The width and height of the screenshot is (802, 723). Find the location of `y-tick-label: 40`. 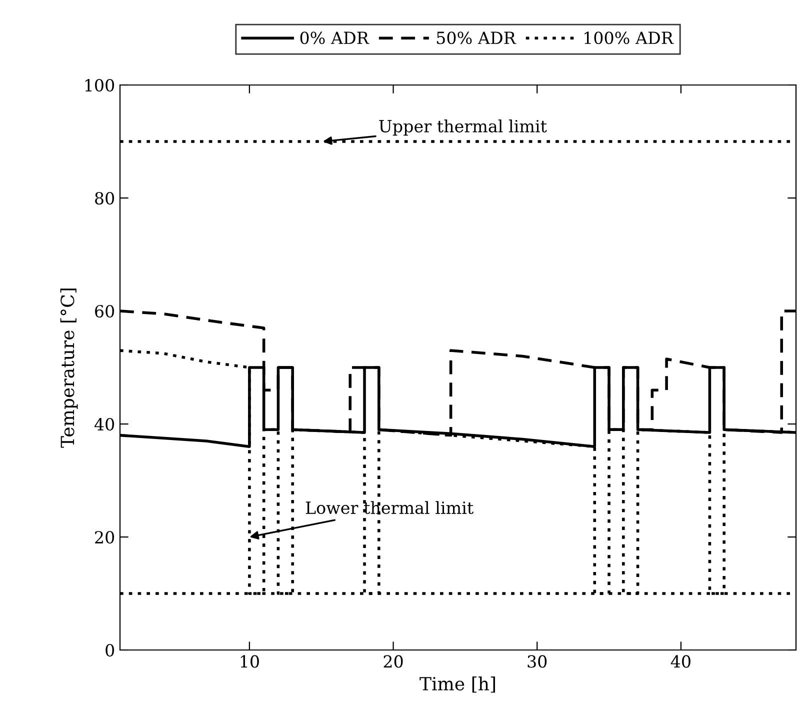

y-tick-label: 40 is located at coordinates (104, 424).